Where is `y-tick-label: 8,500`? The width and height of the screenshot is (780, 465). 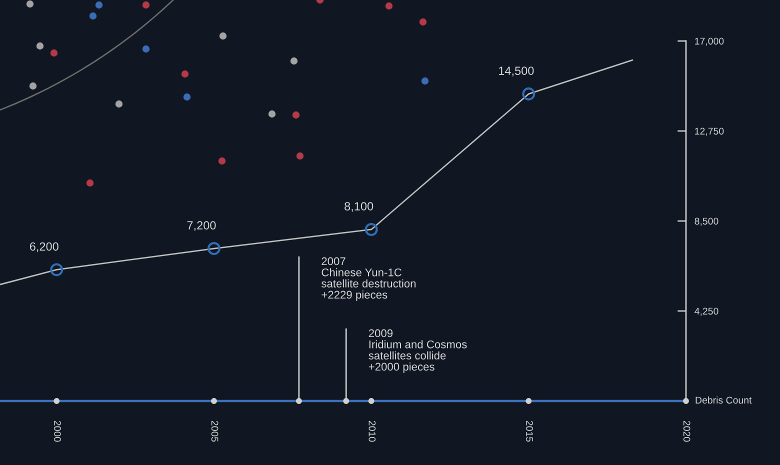 y-tick-label: 8,500 is located at coordinates (706, 222).